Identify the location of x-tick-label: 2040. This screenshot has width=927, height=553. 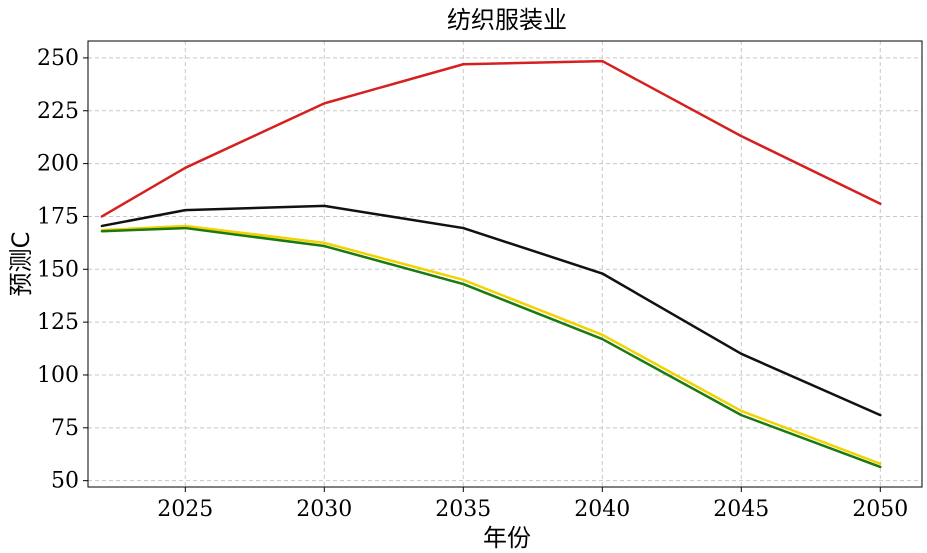
(602, 509).